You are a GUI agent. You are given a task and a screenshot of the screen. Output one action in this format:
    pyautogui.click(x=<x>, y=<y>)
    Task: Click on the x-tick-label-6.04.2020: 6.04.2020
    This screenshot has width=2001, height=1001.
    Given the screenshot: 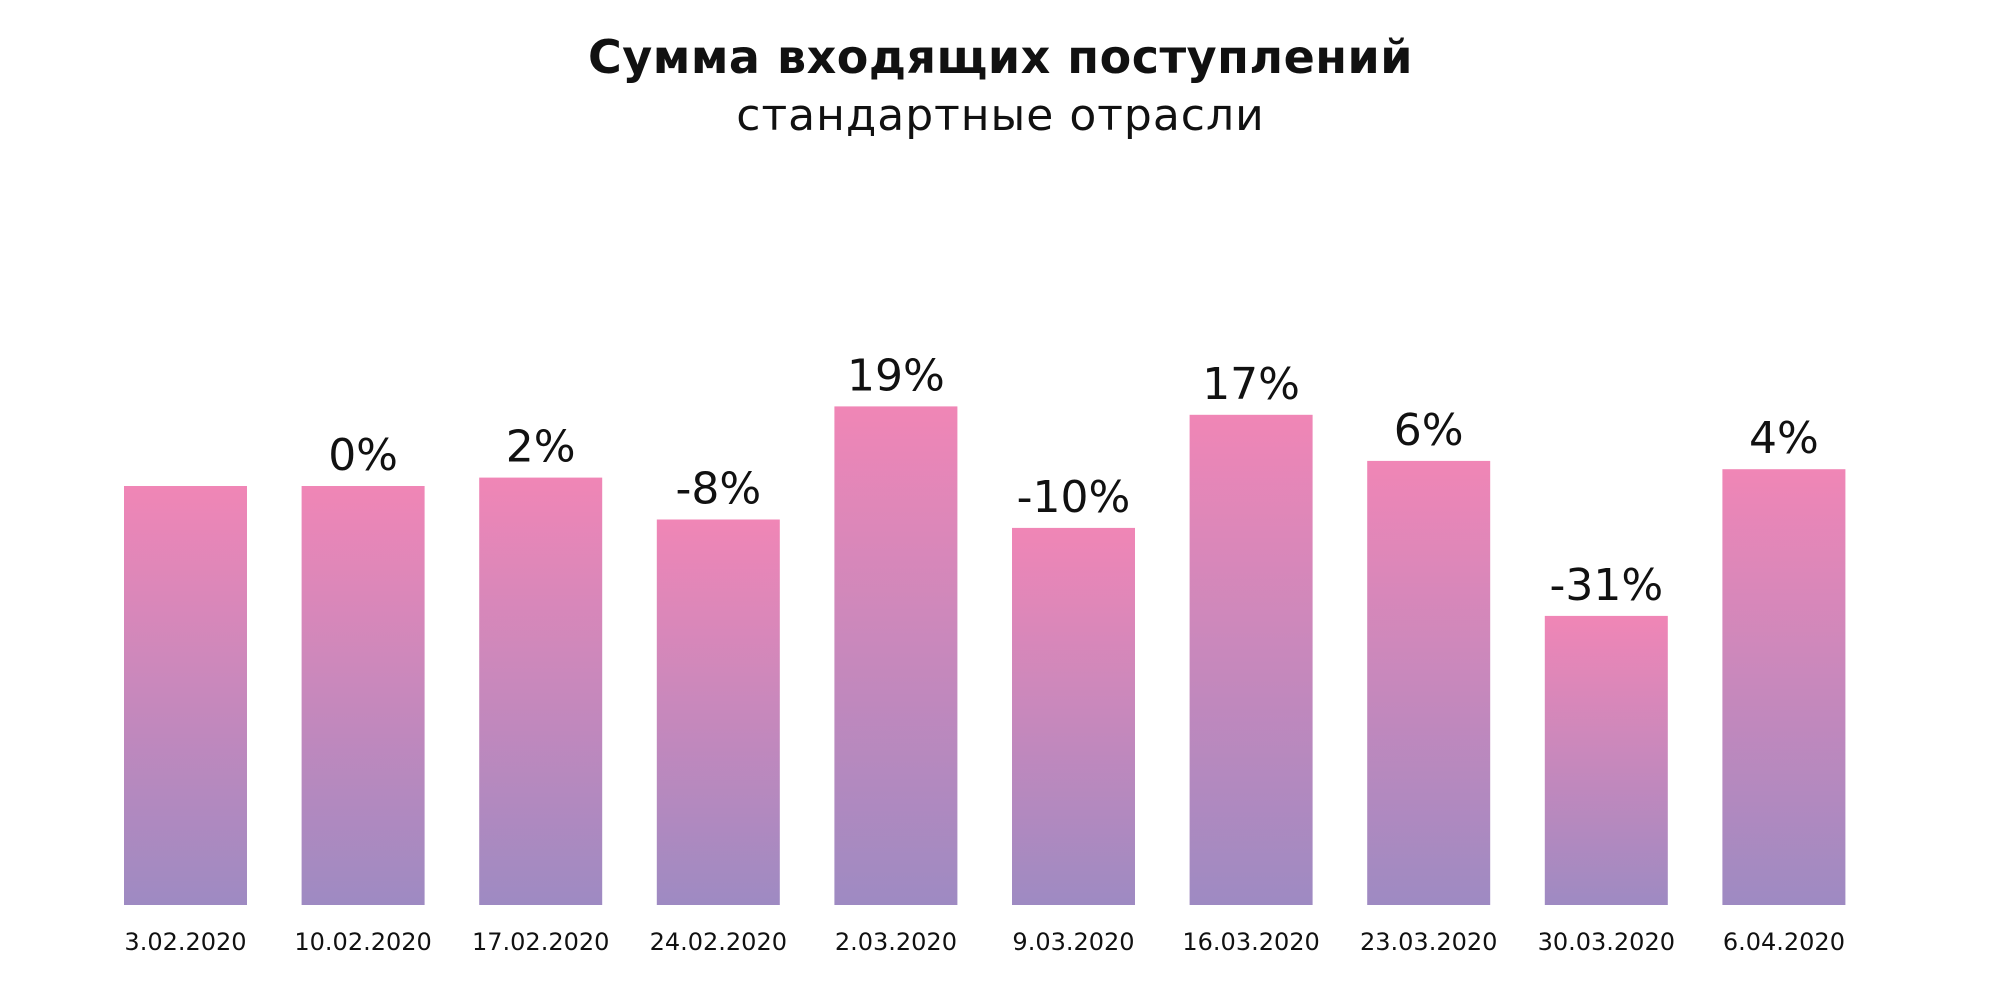 What is the action you would take?
    pyautogui.click(x=1784, y=942)
    